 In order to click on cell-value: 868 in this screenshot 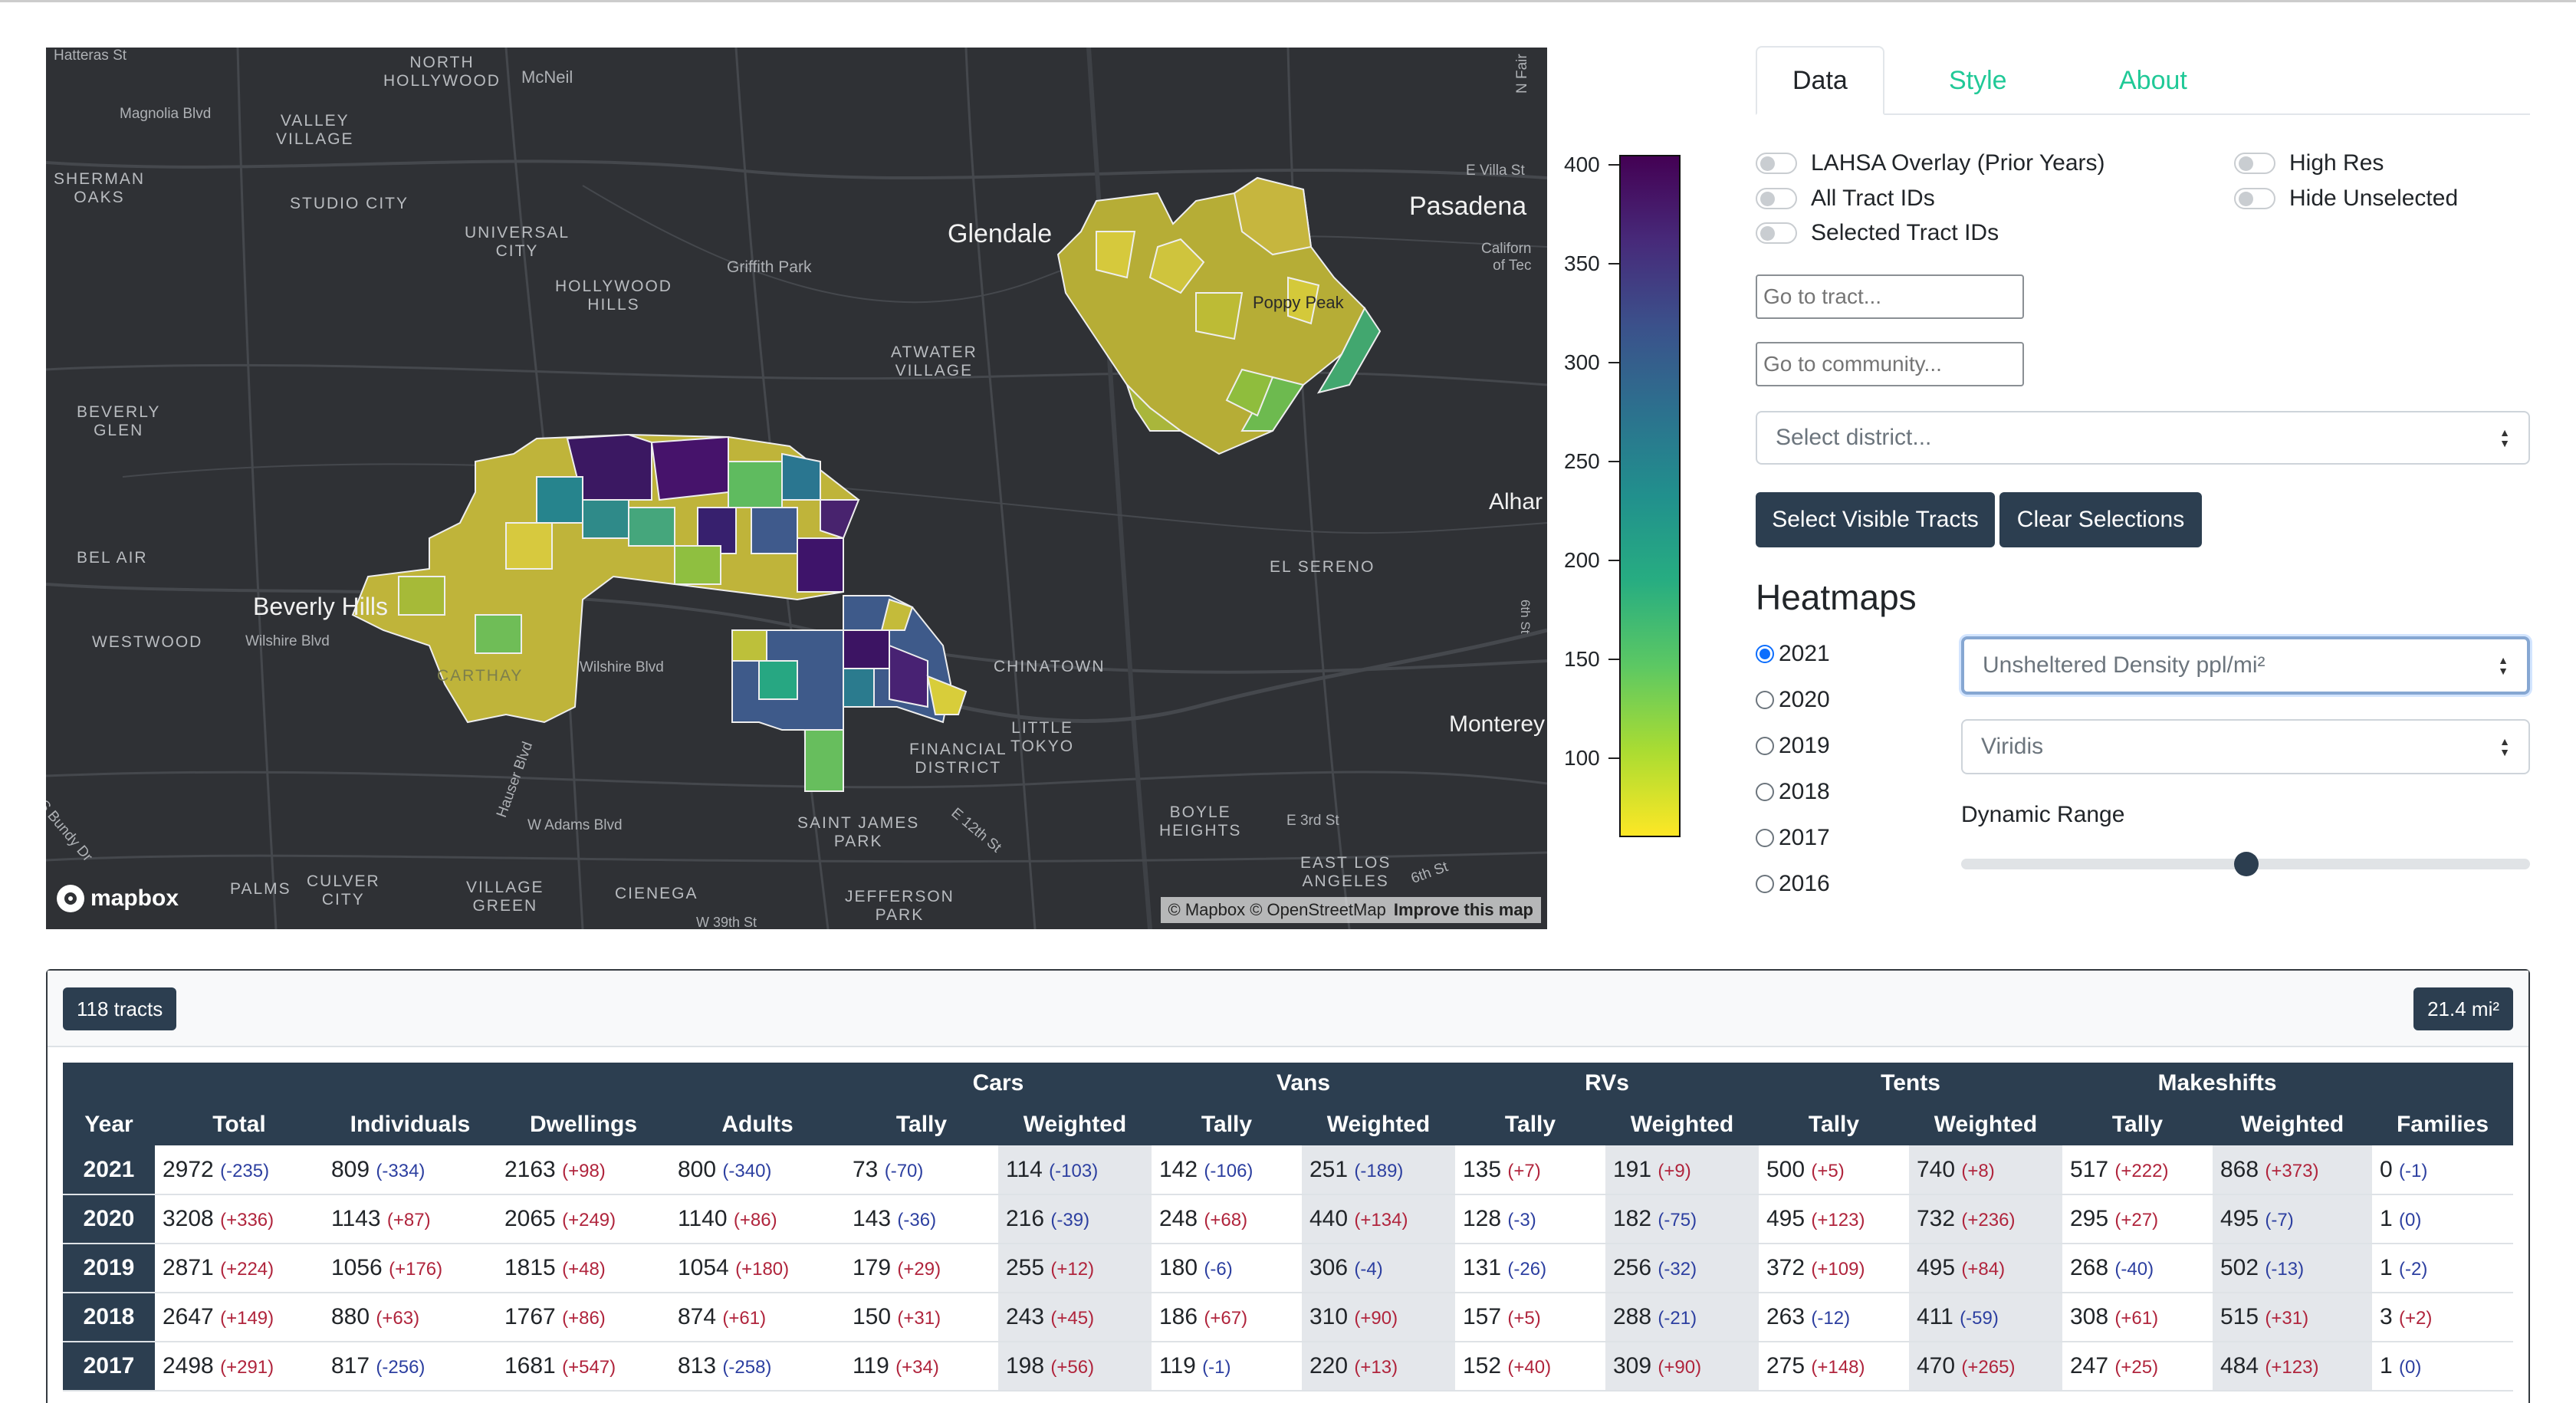, I will do `click(2239, 1169)`.